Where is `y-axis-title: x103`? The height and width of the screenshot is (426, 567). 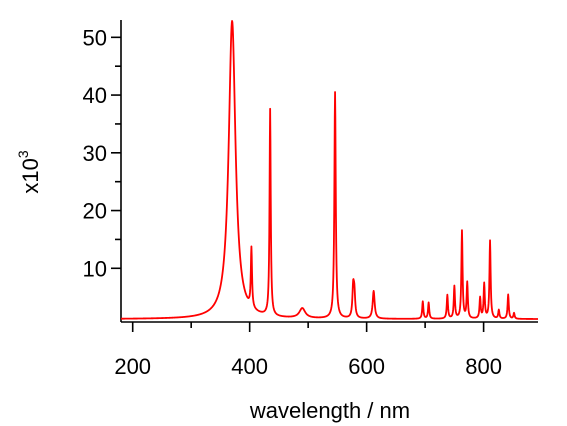
y-axis-title: x103 is located at coordinates (29, 171).